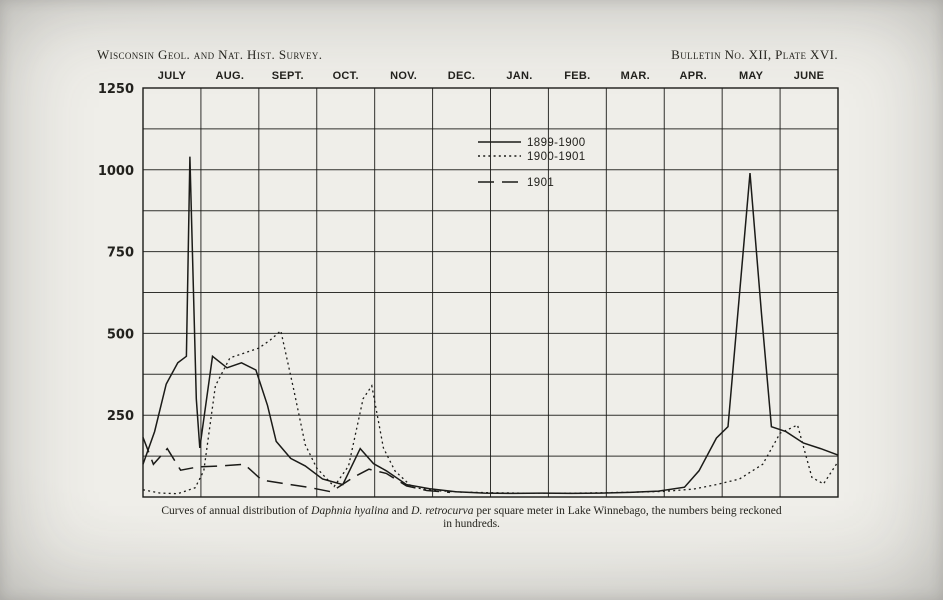 The image size is (943, 600). What do you see at coordinates (116, 89) in the screenshot?
I see `y-tick-label: 1250` at bounding box center [116, 89].